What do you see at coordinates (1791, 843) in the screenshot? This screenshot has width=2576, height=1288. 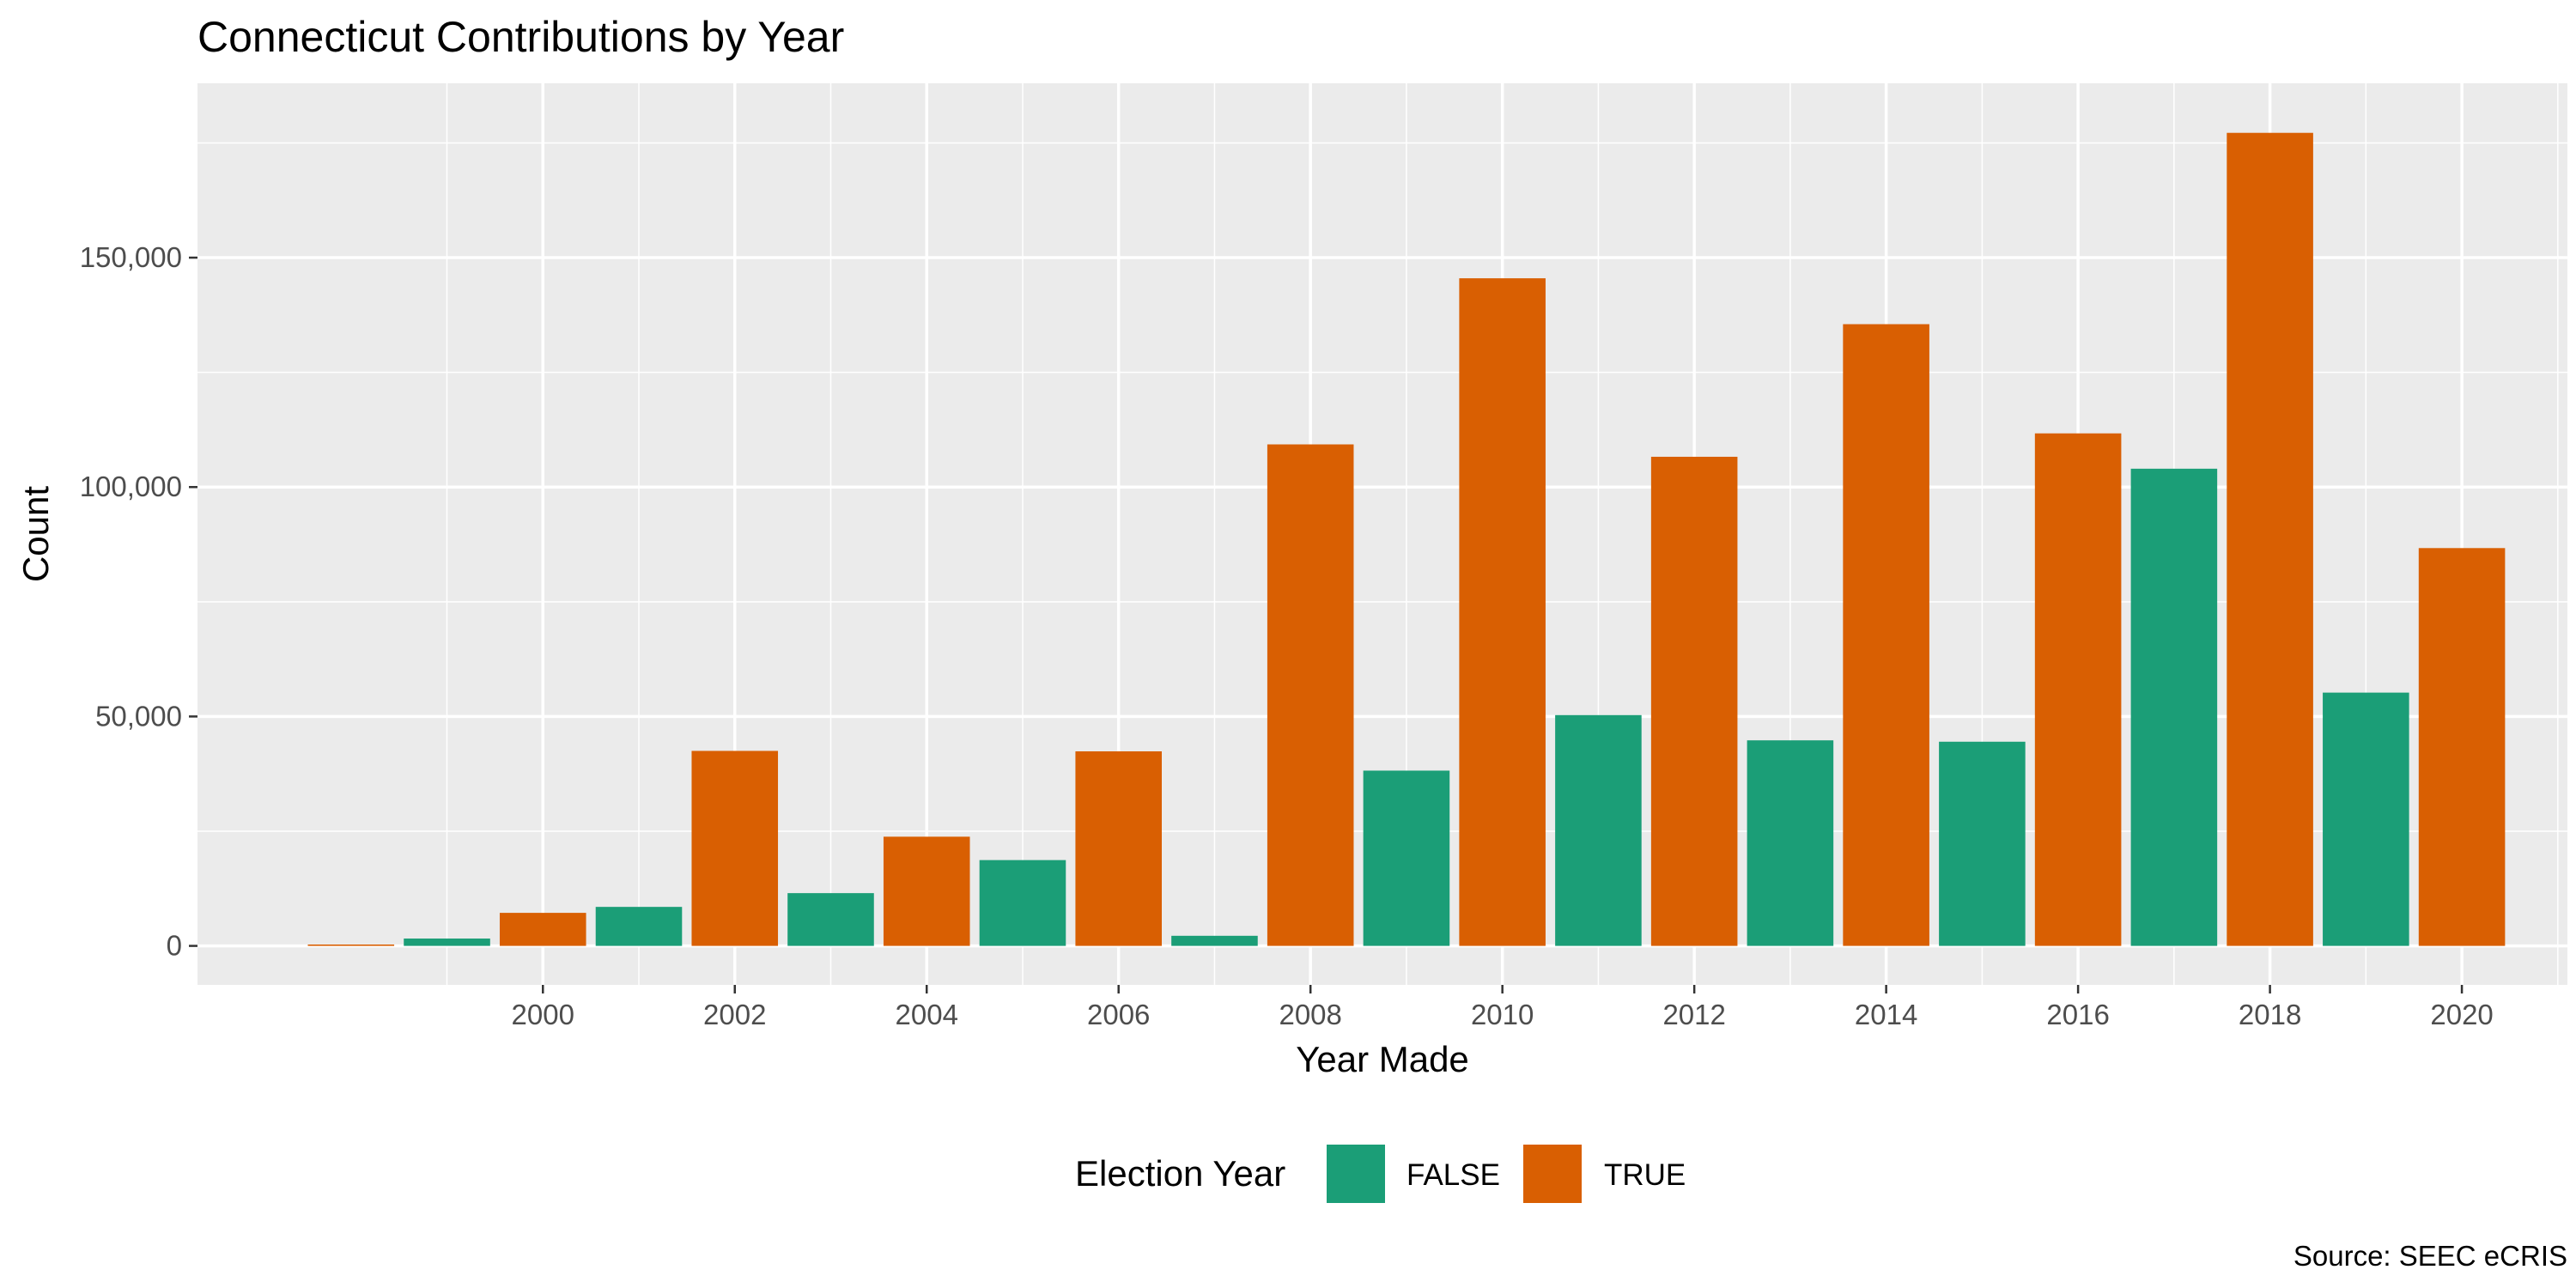 I see `bar-2013` at bounding box center [1791, 843].